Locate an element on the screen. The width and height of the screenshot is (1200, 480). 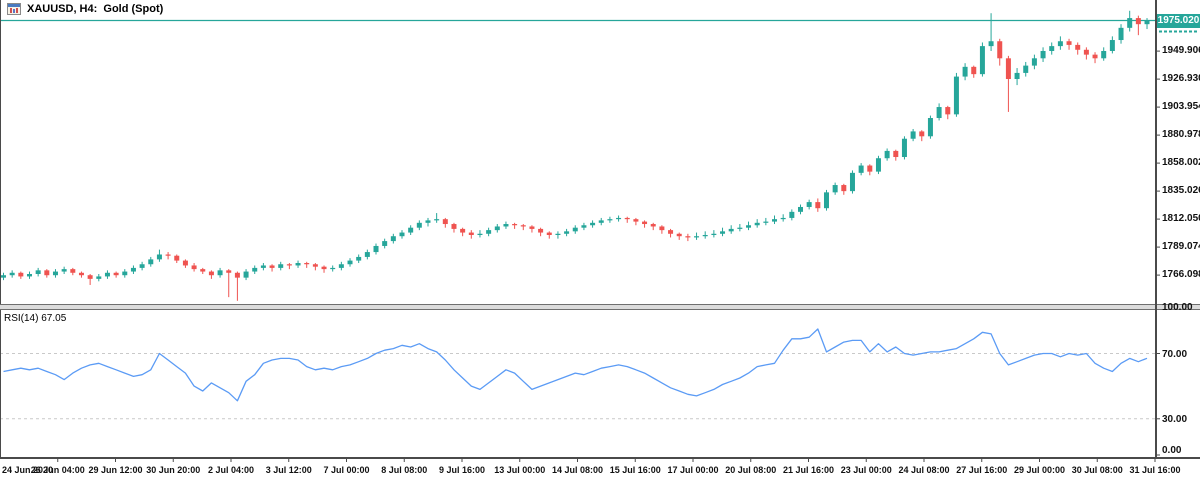
time-tick-label: 26 Jun 04:00 is located at coordinates (57, 470).